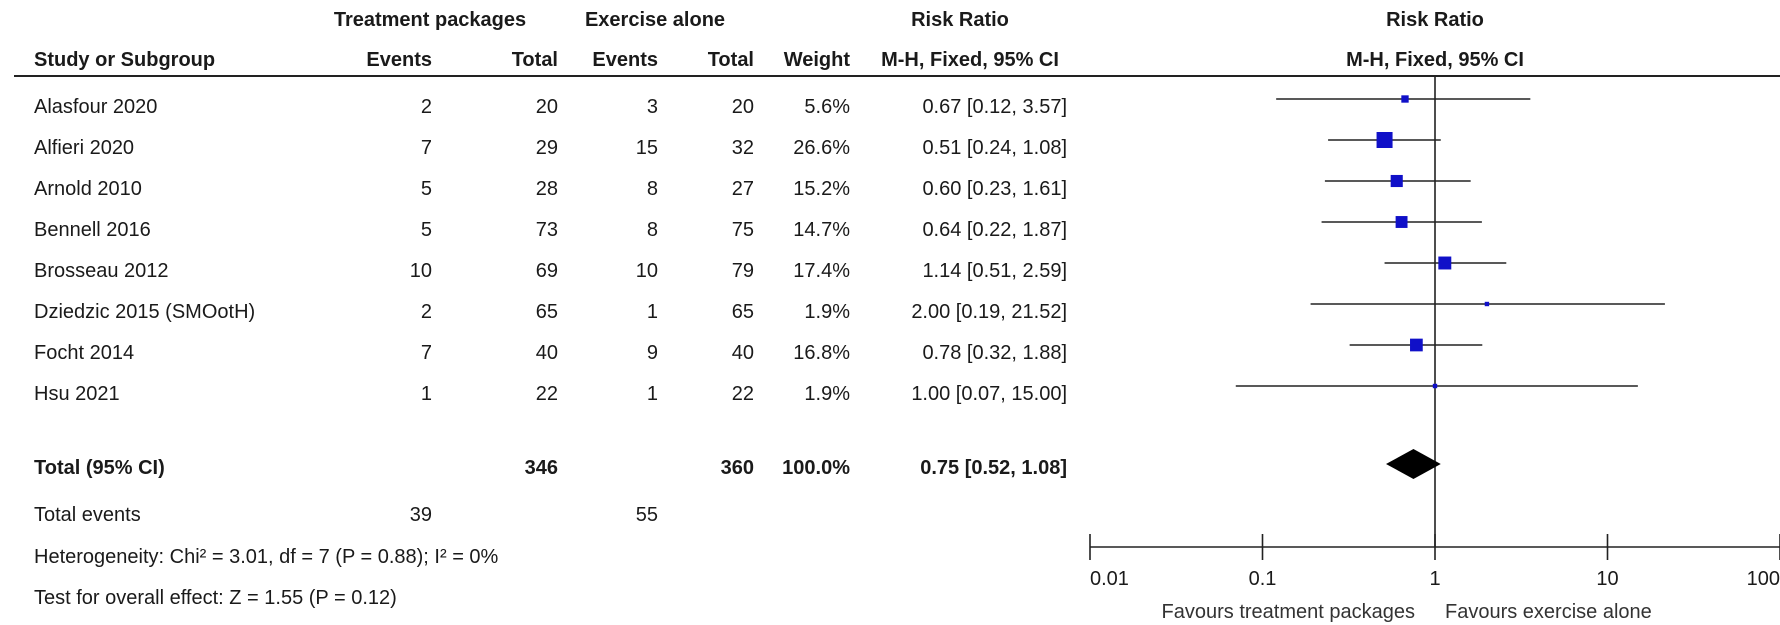 The width and height of the screenshot is (1780, 625). I want to click on total-events1-cell: 39, so click(420, 515).